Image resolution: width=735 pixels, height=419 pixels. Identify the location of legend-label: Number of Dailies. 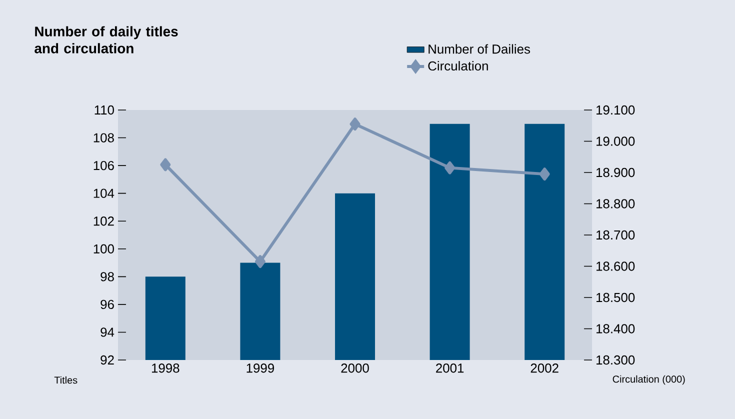
(479, 49).